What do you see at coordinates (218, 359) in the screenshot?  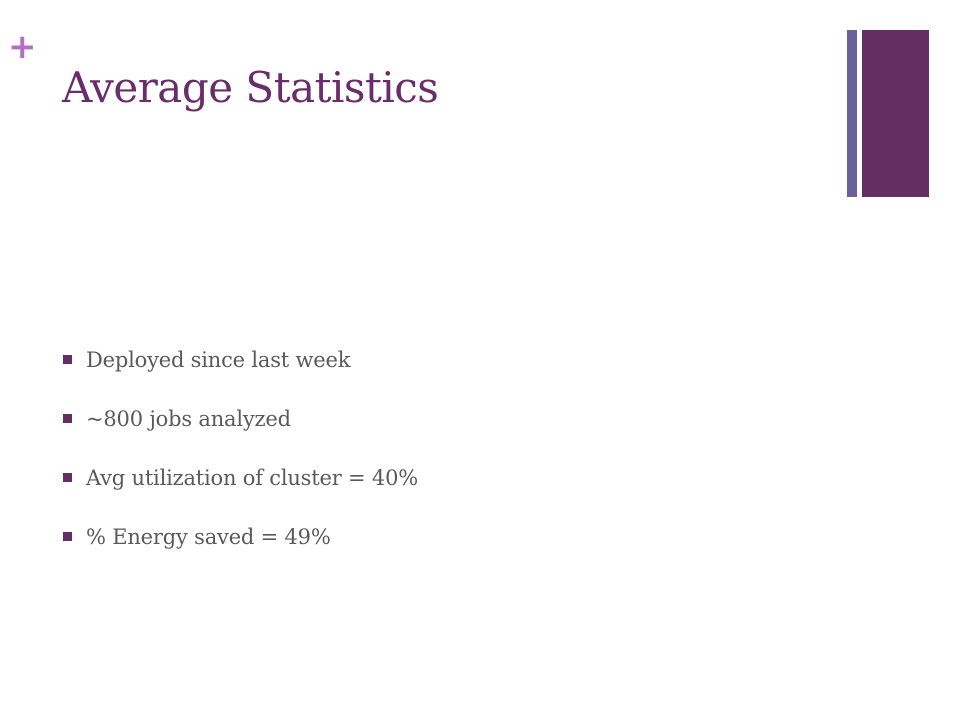 I see `bullet-text: Deployed since last week` at bounding box center [218, 359].